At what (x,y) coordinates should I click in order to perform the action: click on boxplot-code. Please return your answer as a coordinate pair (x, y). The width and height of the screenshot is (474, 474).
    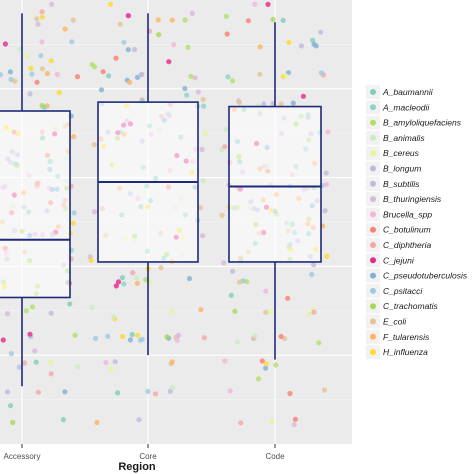
    Looking at the image, I should click on (275, 191).